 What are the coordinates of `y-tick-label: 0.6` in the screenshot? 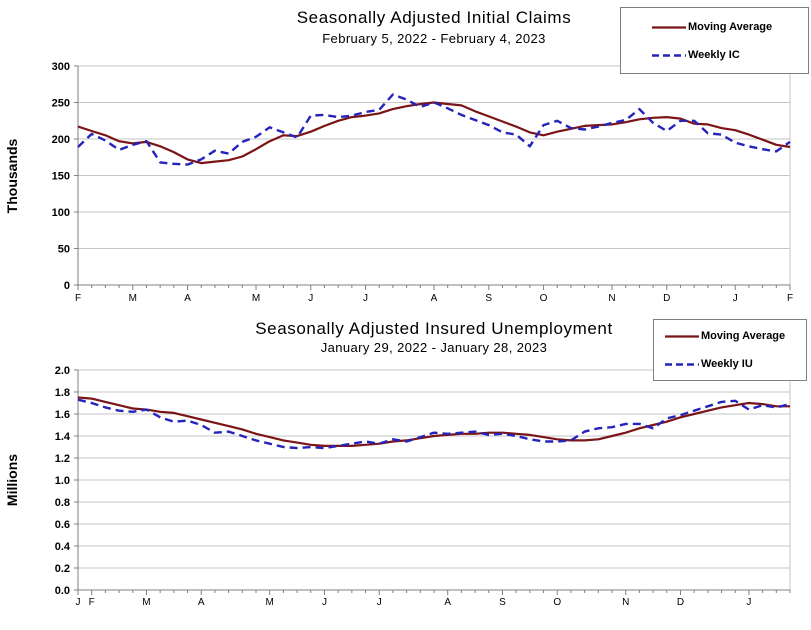 It's located at (62, 525).